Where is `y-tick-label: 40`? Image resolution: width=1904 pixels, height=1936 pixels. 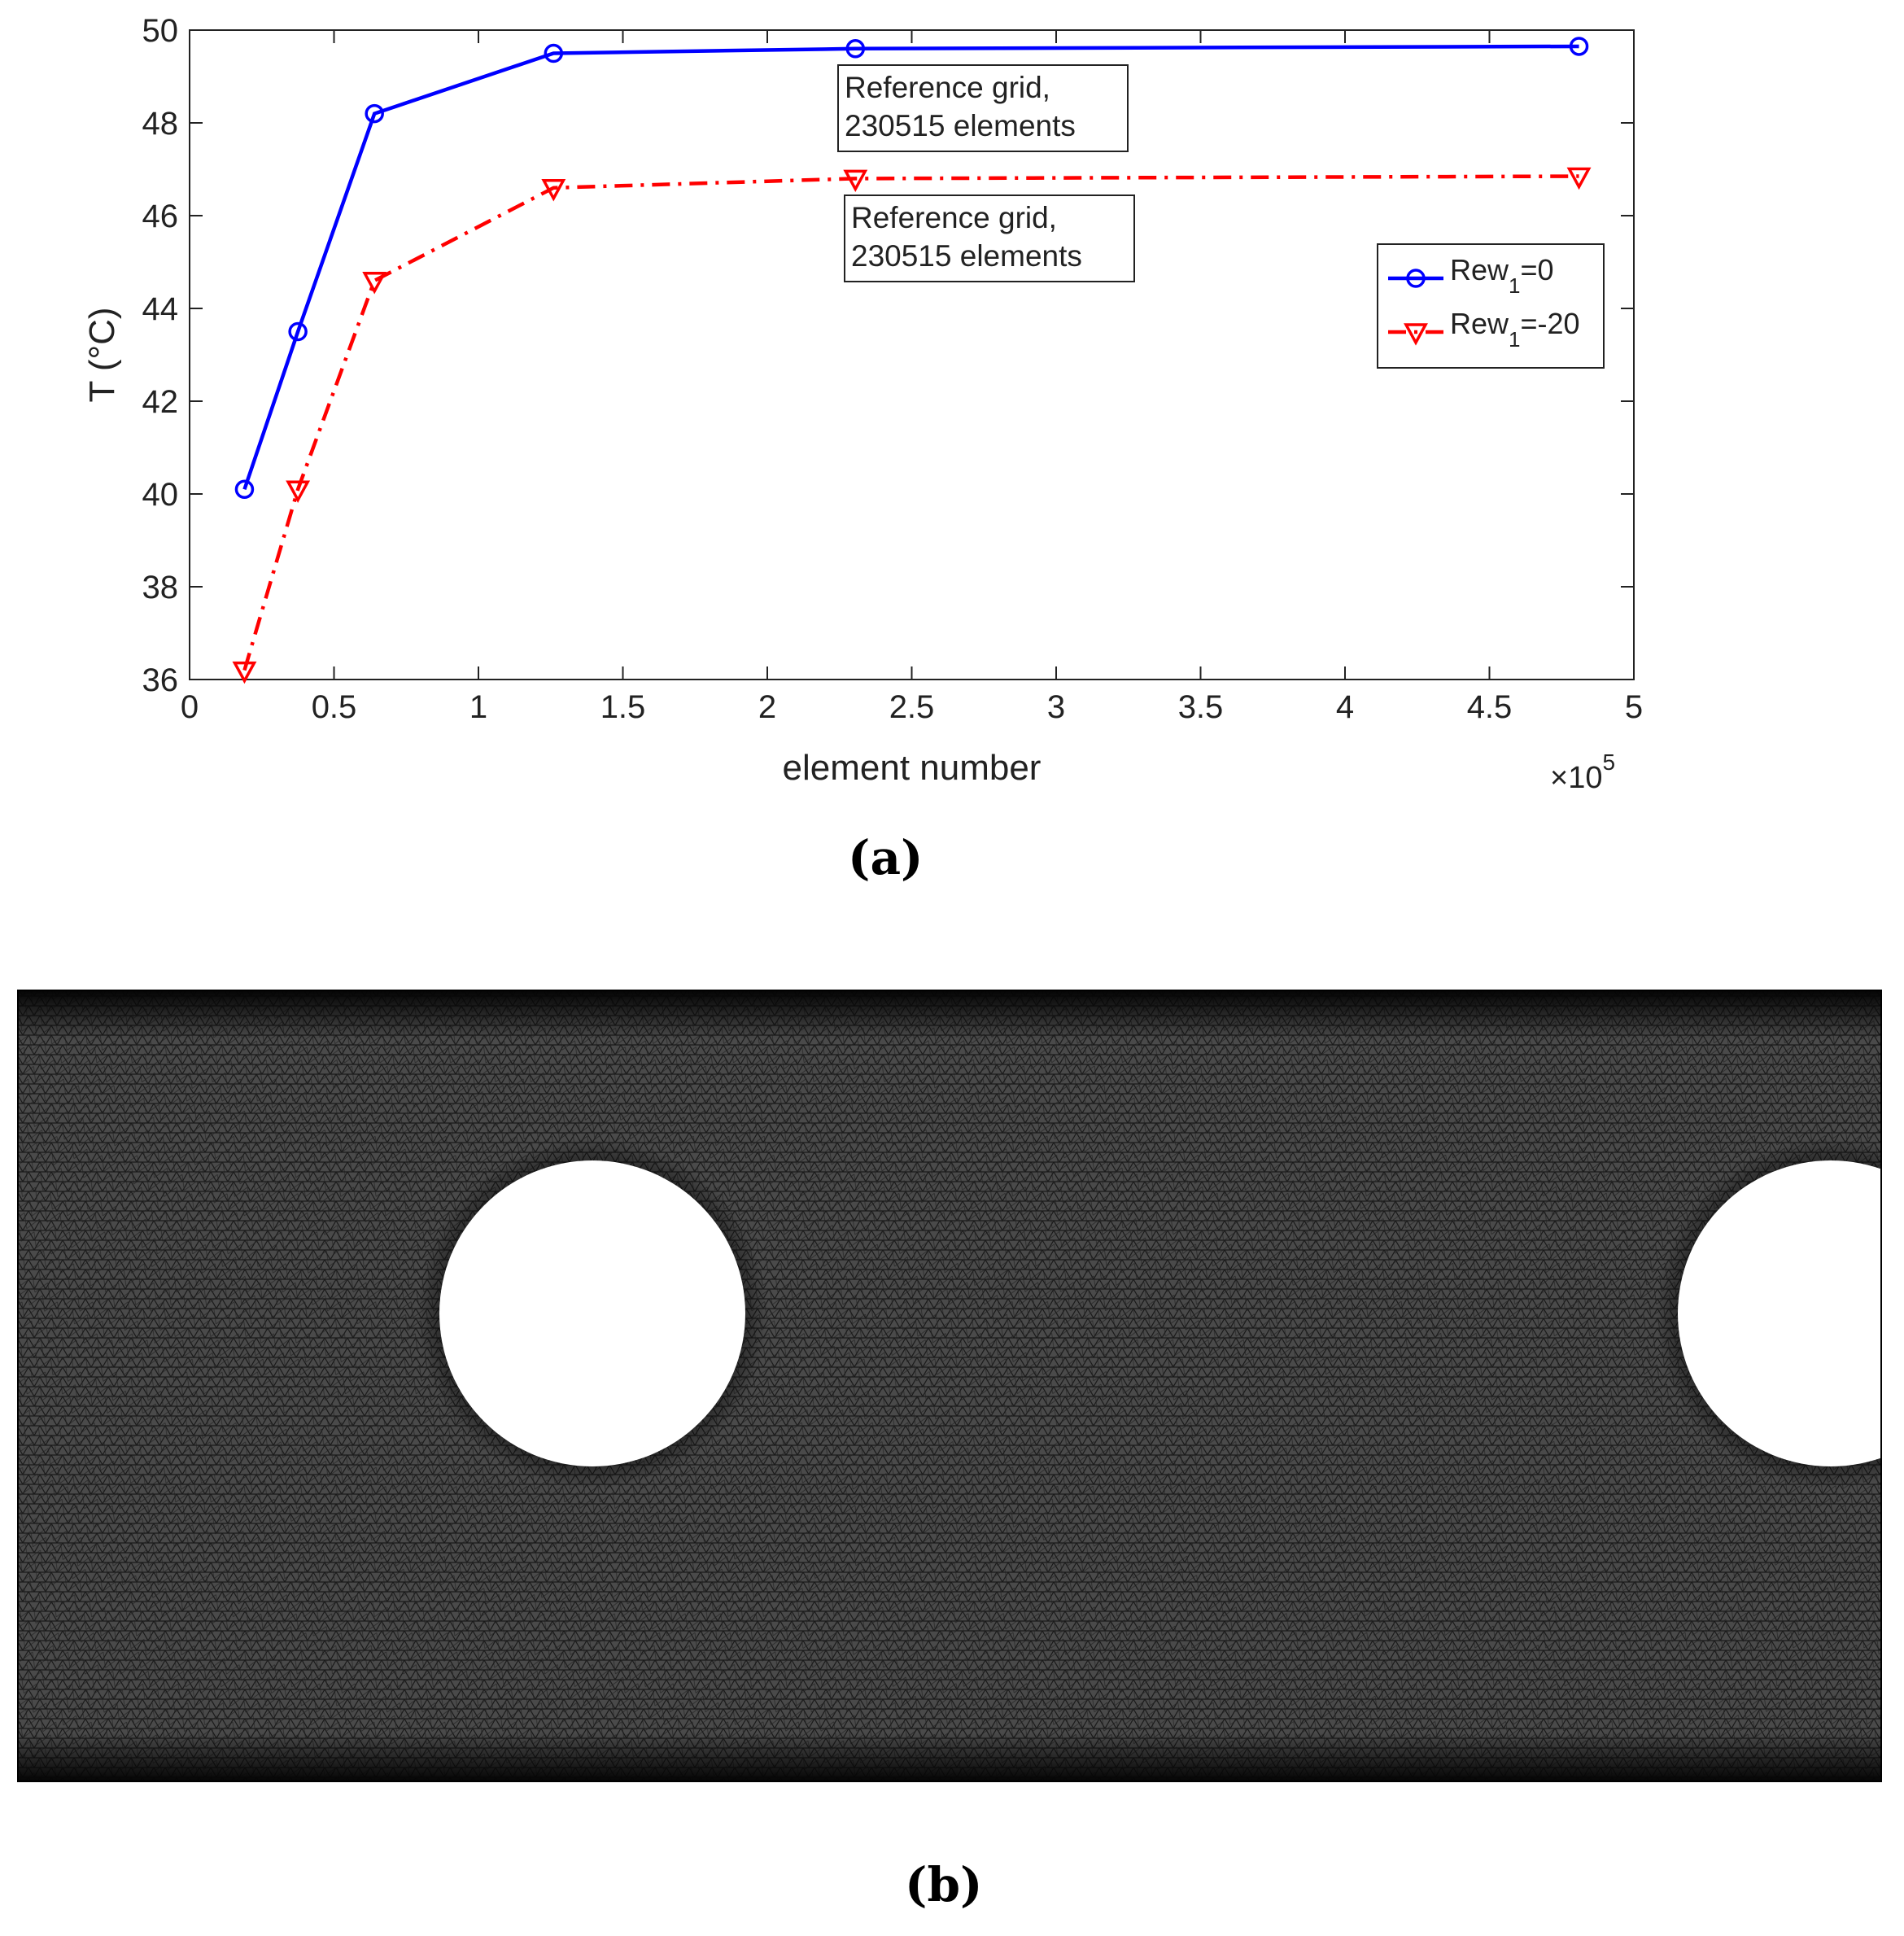 y-tick-label: 40 is located at coordinates (160, 495).